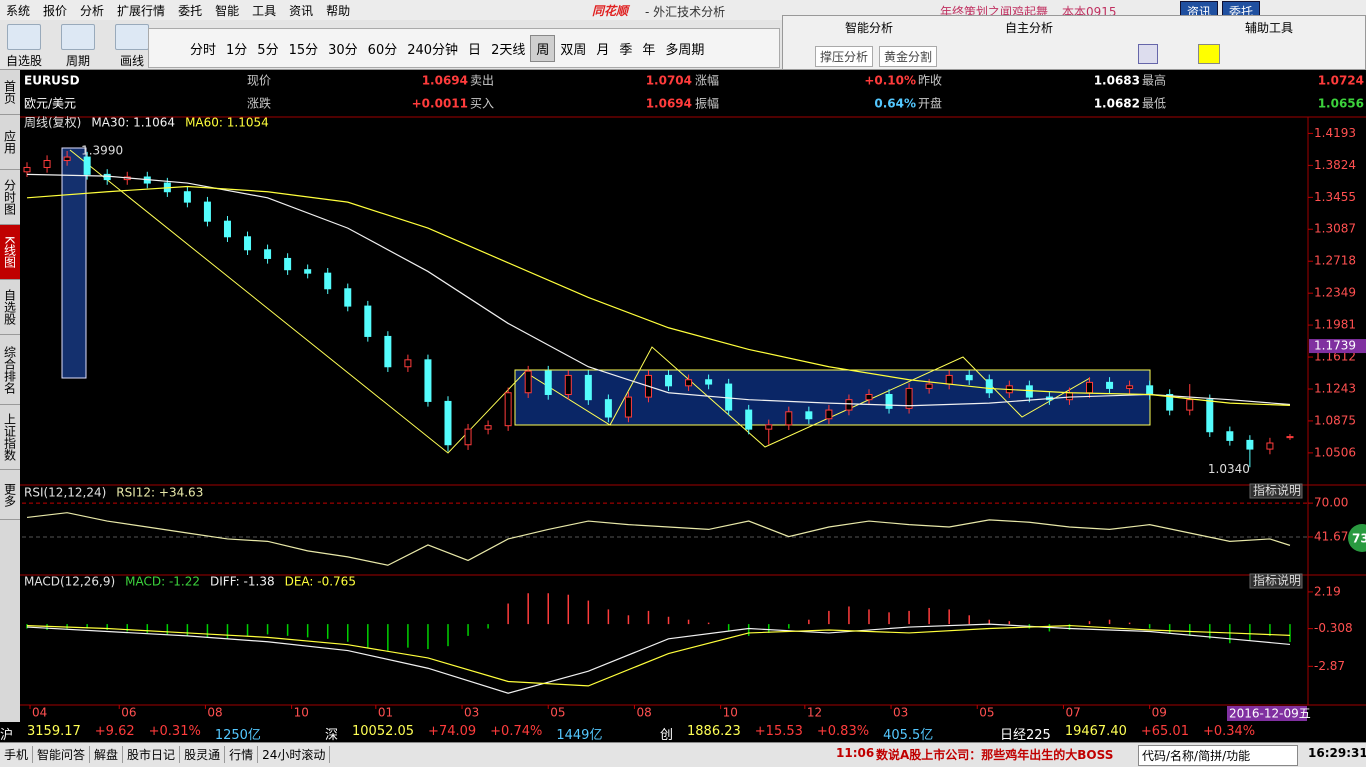 The height and width of the screenshot is (767, 1366). Describe the element at coordinates (10, 307) in the screenshot. I see `side-tab: 自选股` at that location.